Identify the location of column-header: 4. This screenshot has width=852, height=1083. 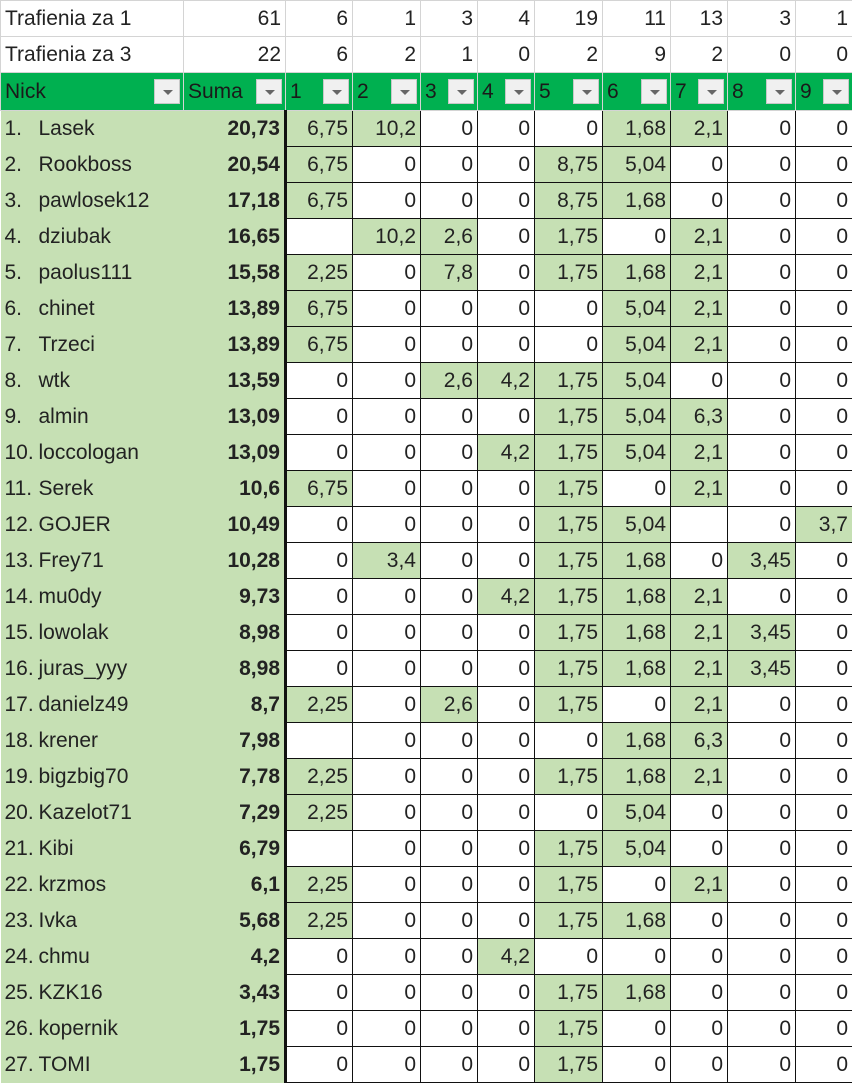
(506, 92).